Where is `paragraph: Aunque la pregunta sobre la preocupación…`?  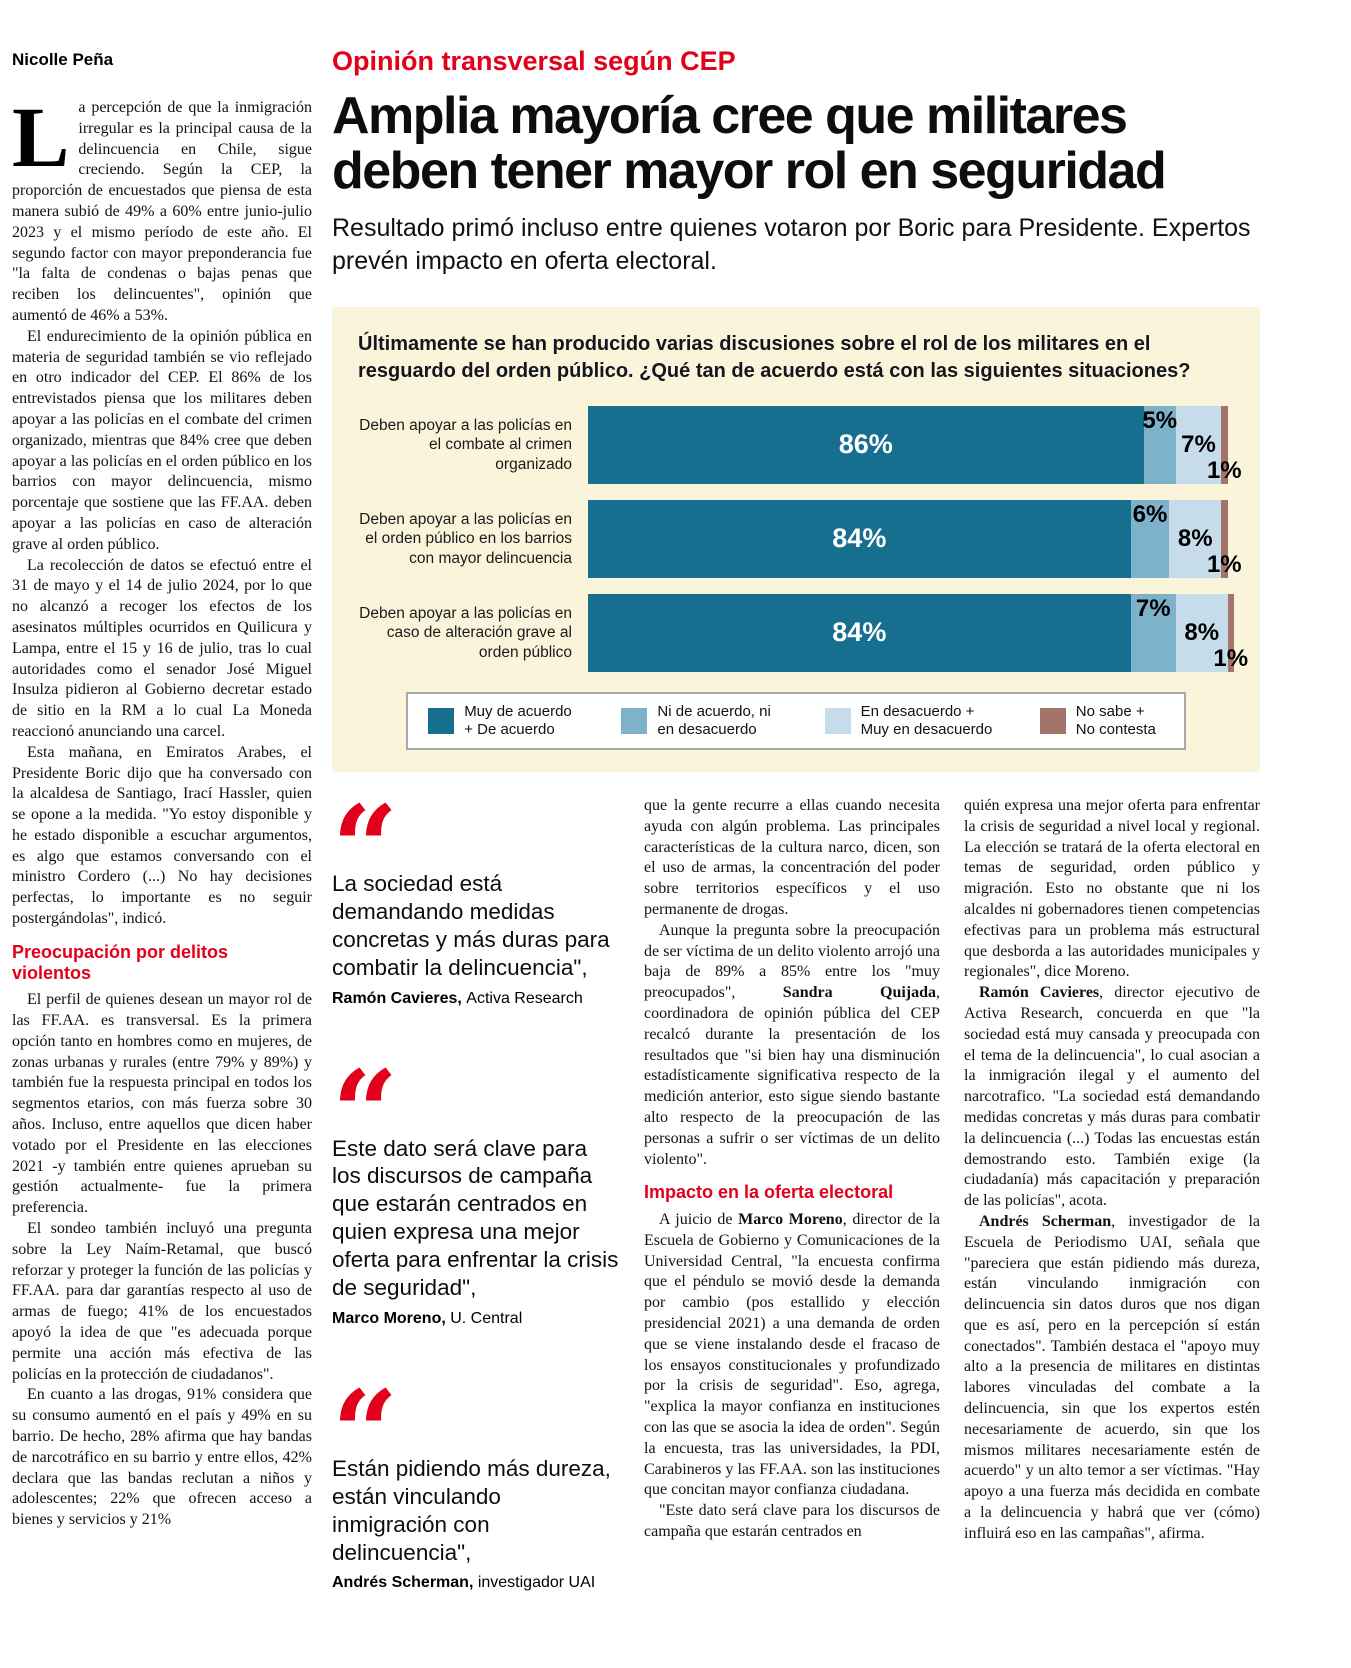 paragraph: Aunque la pregunta sobre la preocupación… is located at coordinates (792, 1044).